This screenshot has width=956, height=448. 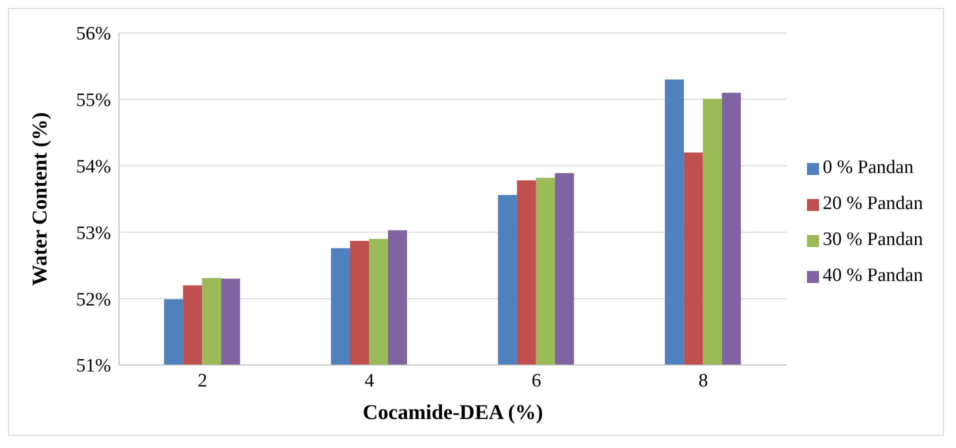 What do you see at coordinates (94, 167) in the screenshot?
I see `y-tick-label: 54%` at bounding box center [94, 167].